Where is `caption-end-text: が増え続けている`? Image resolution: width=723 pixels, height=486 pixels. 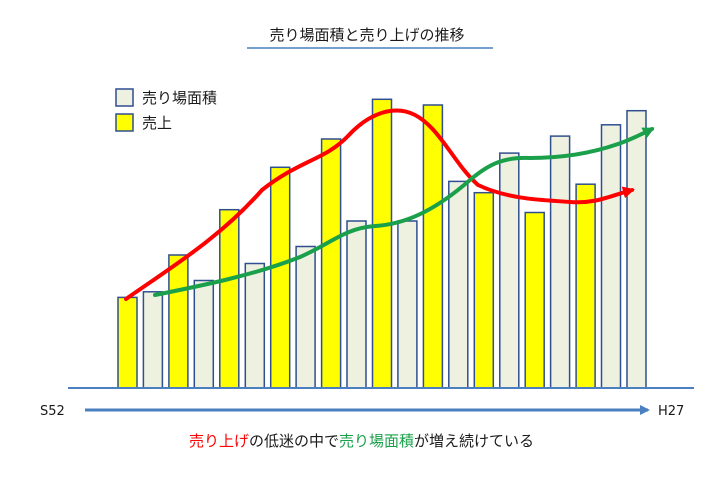 caption-end-text: が増え続けている is located at coordinates (474, 441).